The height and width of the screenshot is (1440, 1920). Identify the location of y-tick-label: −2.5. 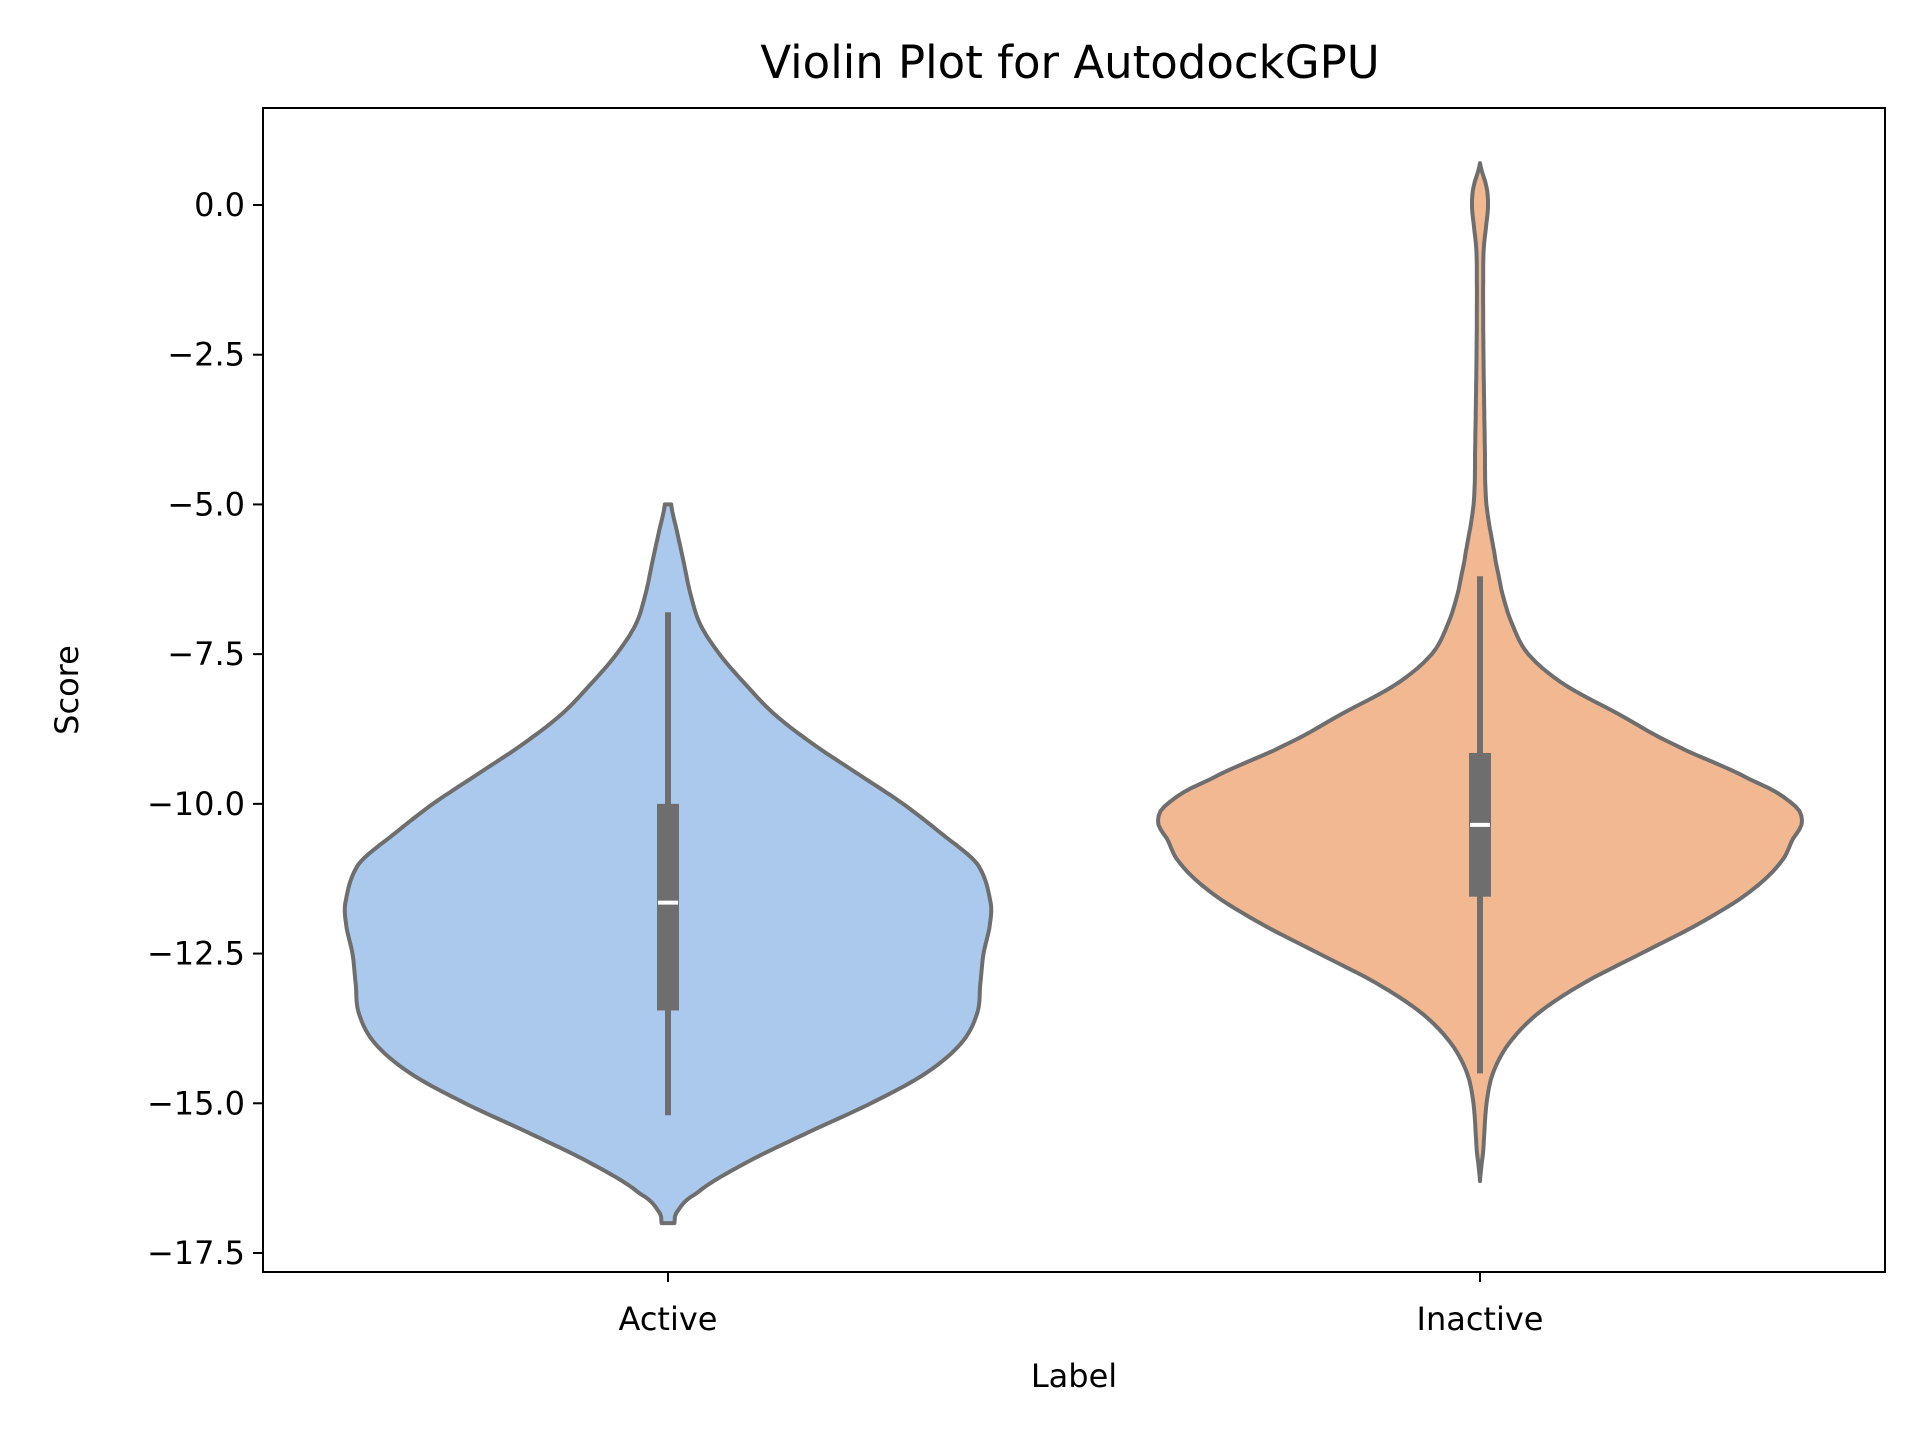
(206, 355).